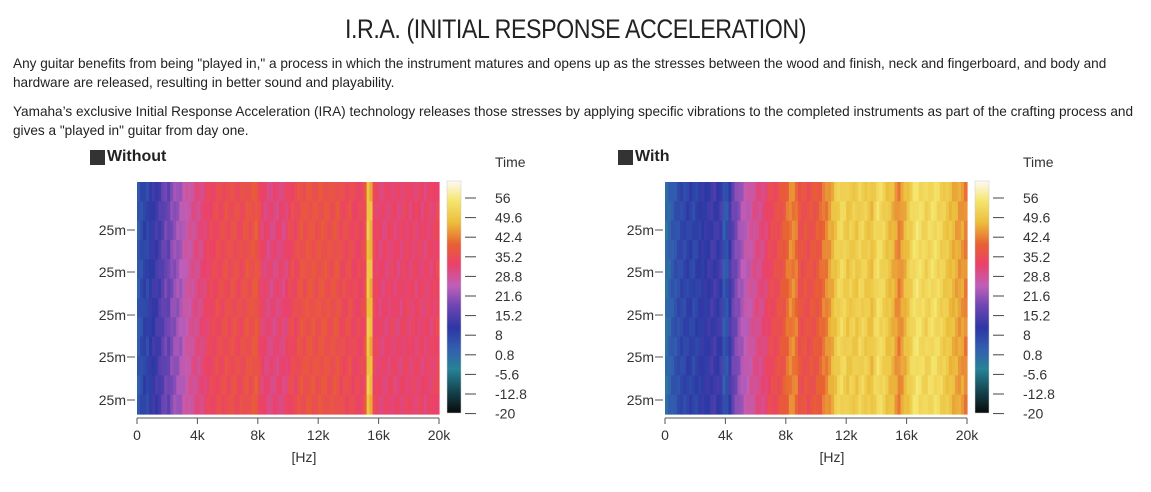 The image size is (1151, 492). What do you see at coordinates (508, 316) in the screenshot?
I see `colorbar-tick-label: 15.2` at bounding box center [508, 316].